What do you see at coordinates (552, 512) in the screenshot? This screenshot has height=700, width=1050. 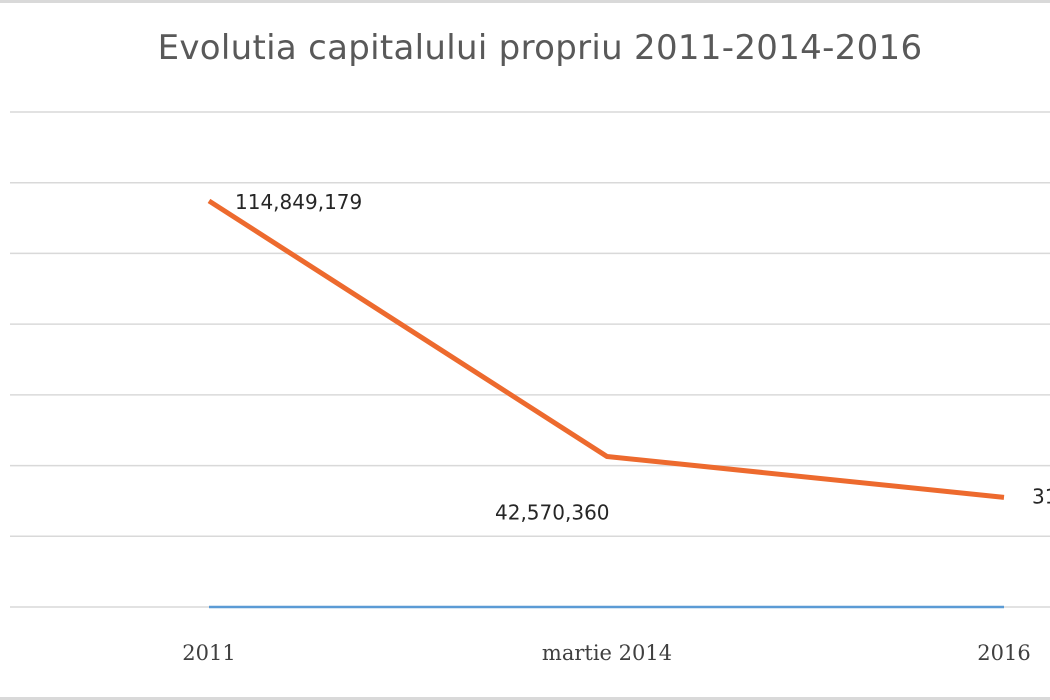 I see `data-label: 42,570,360` at bounding box center [552, 512].